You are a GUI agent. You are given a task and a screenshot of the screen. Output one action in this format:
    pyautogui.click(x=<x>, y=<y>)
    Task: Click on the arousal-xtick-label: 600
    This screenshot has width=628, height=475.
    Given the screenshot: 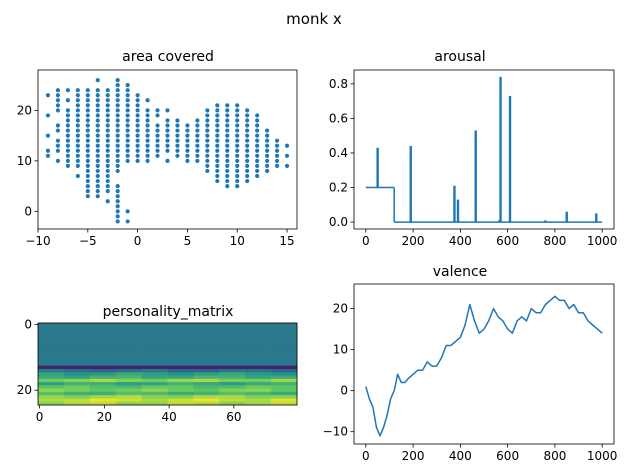 What is the action you would take?
    pyautogui.click(x=507, y=241)
    